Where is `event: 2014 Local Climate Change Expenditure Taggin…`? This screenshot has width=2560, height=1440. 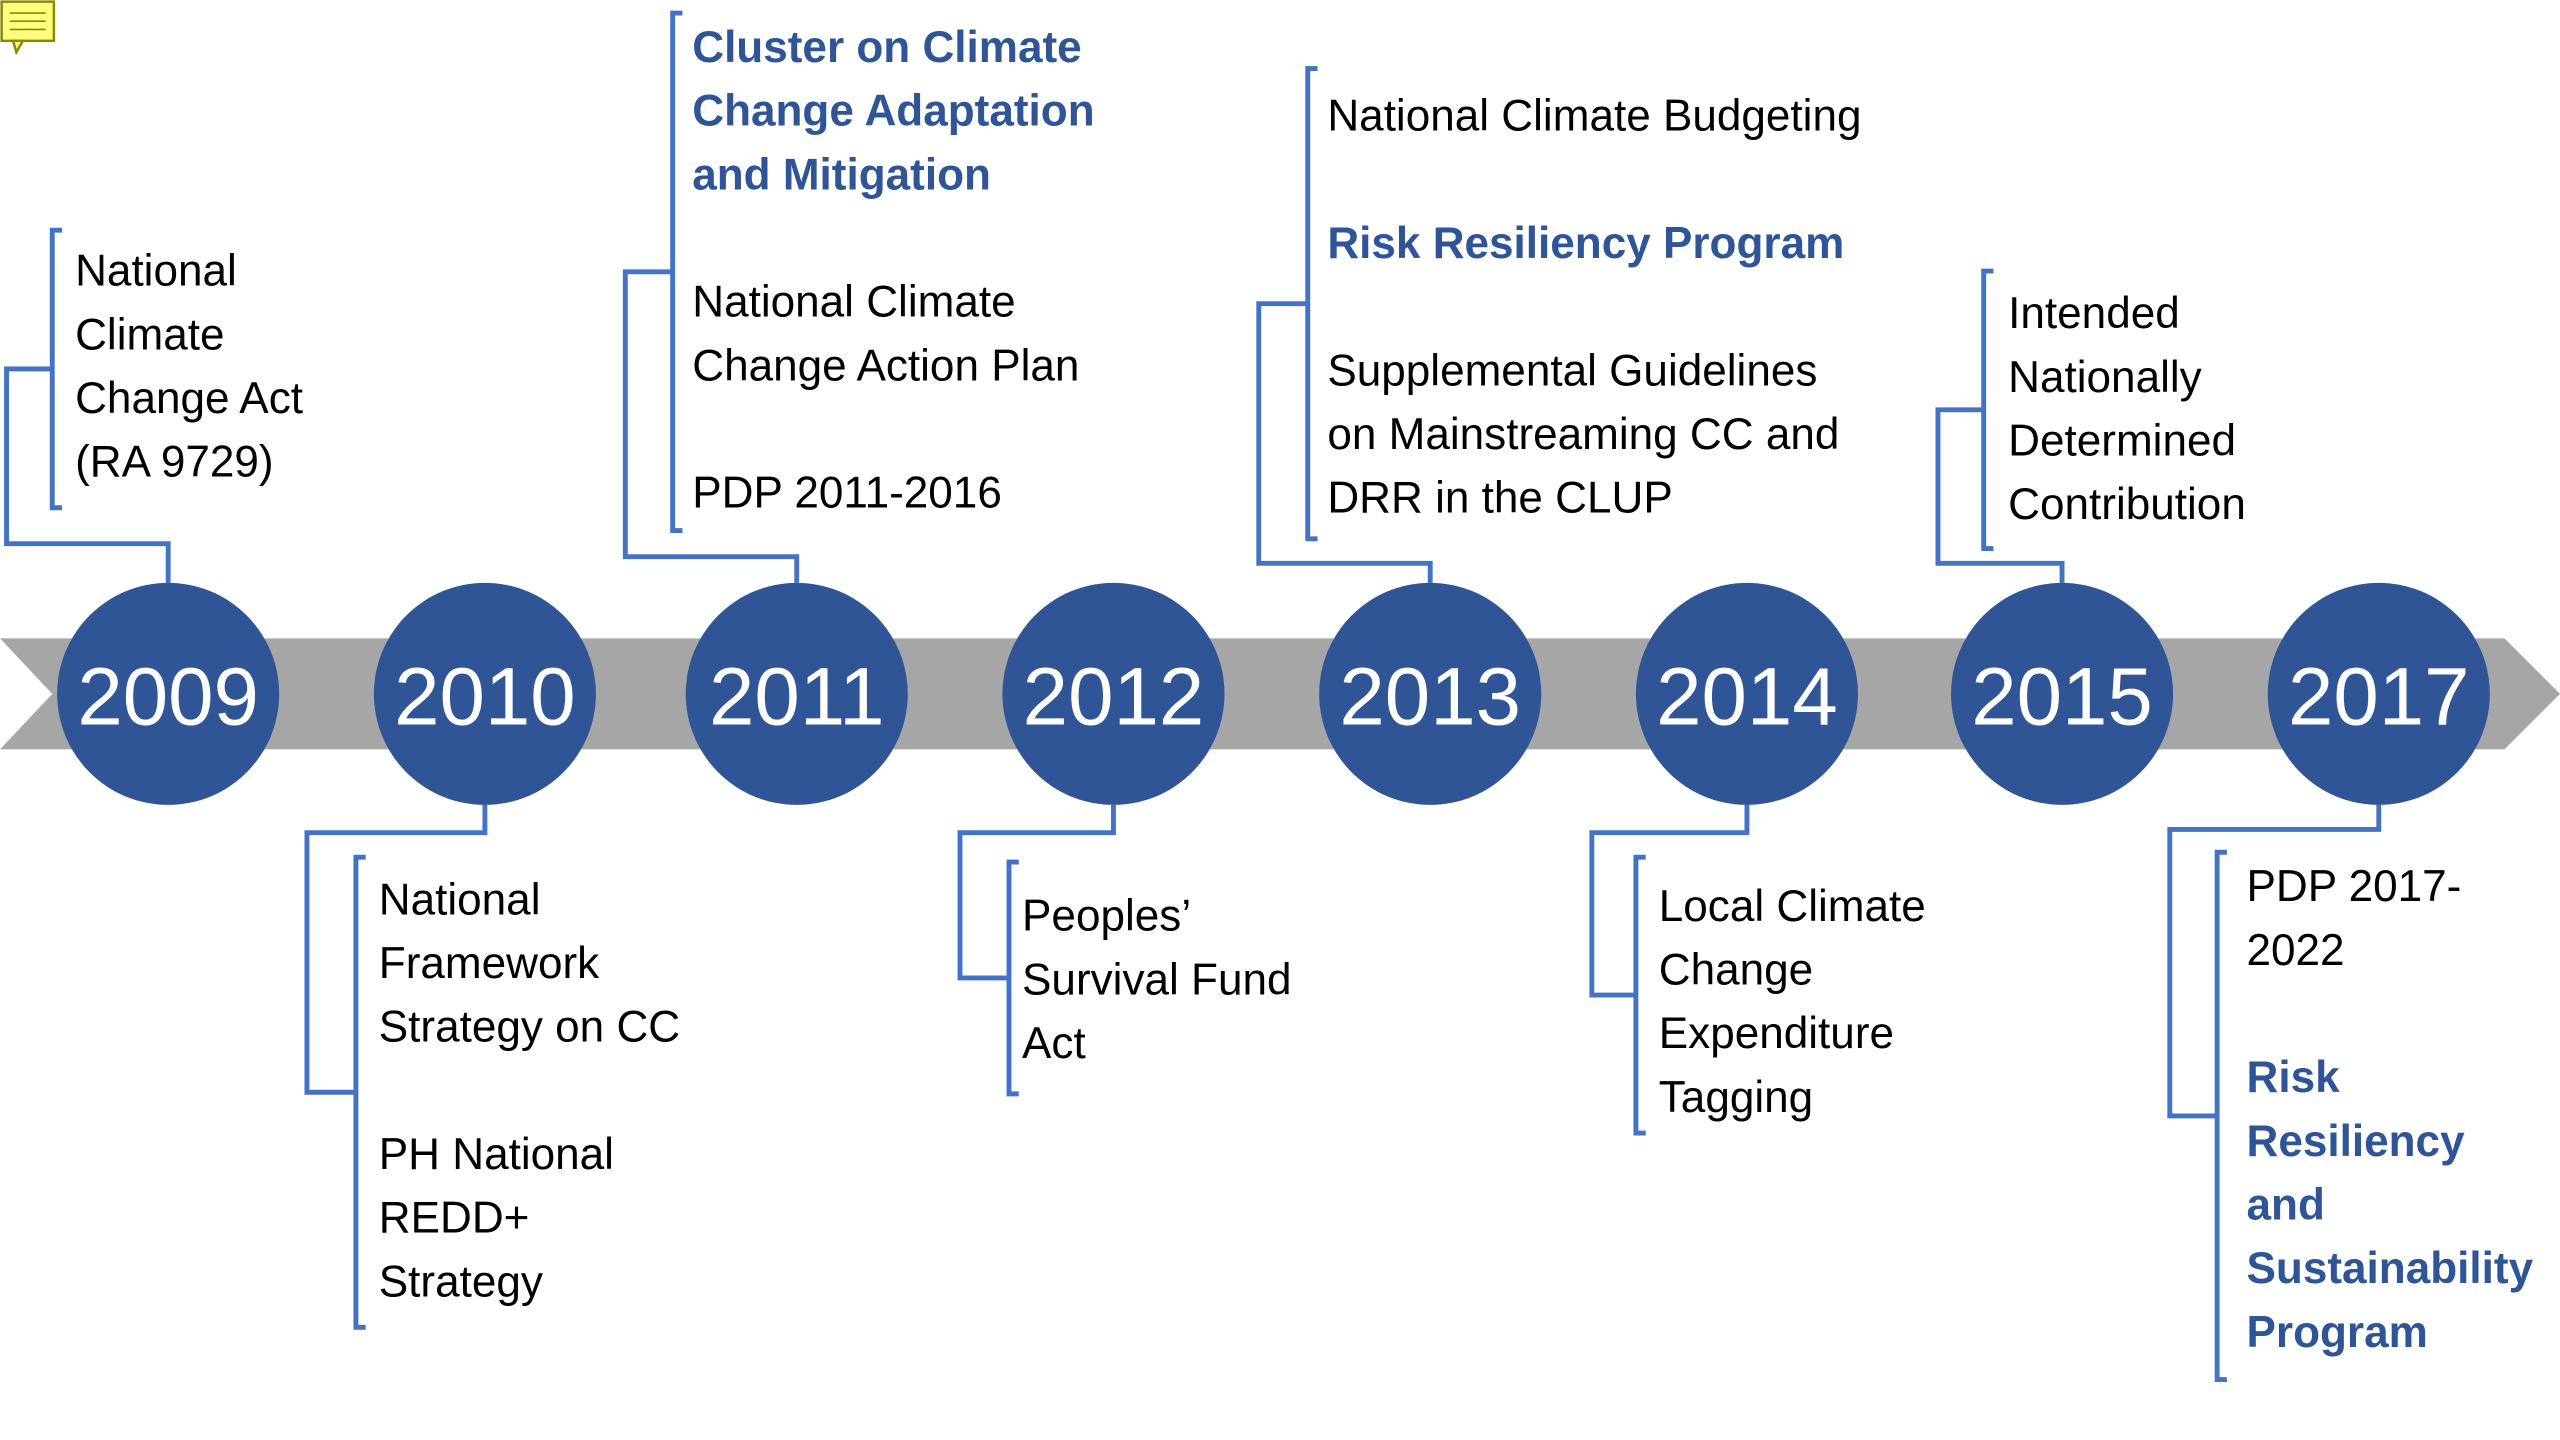 event: 2014 Local Climate Change Expenditure Taggin… is located at coordinates (1757, 859).